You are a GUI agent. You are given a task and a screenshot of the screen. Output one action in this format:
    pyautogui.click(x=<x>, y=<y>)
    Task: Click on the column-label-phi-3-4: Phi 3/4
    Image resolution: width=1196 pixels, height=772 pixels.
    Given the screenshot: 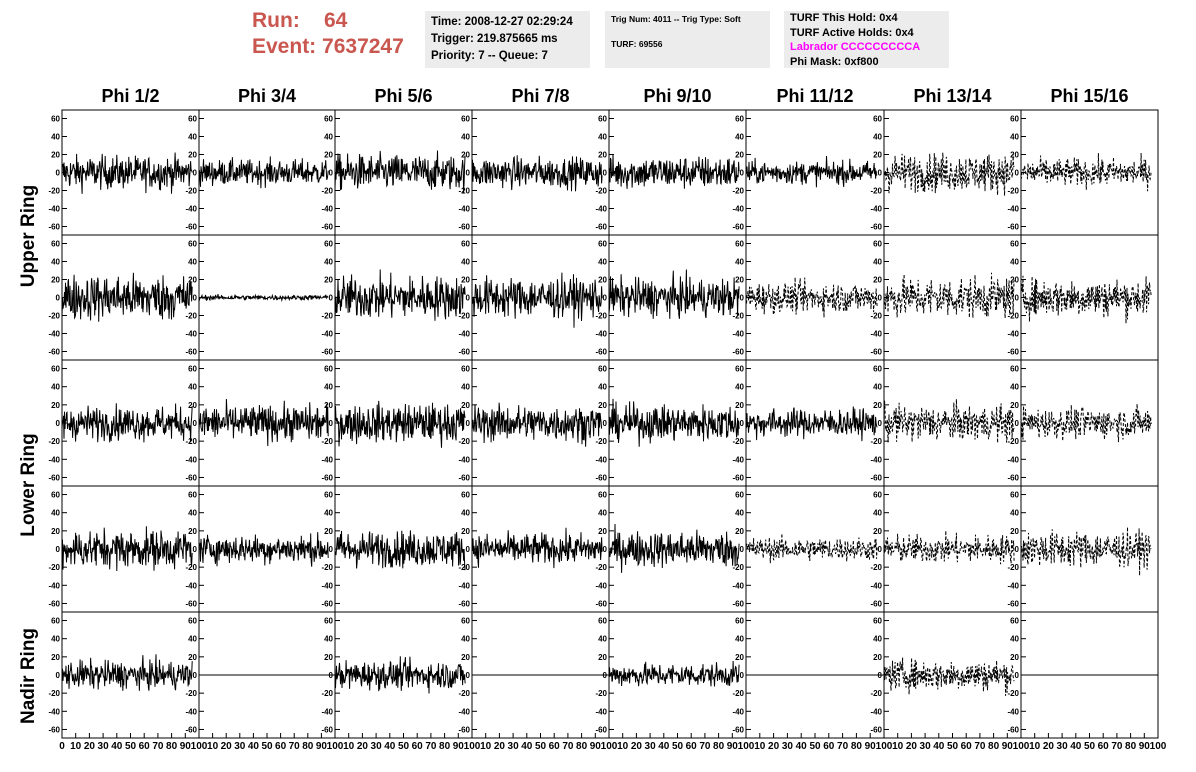 What is the action you would take?
    pyautogui.click(x=267, y=96)
    